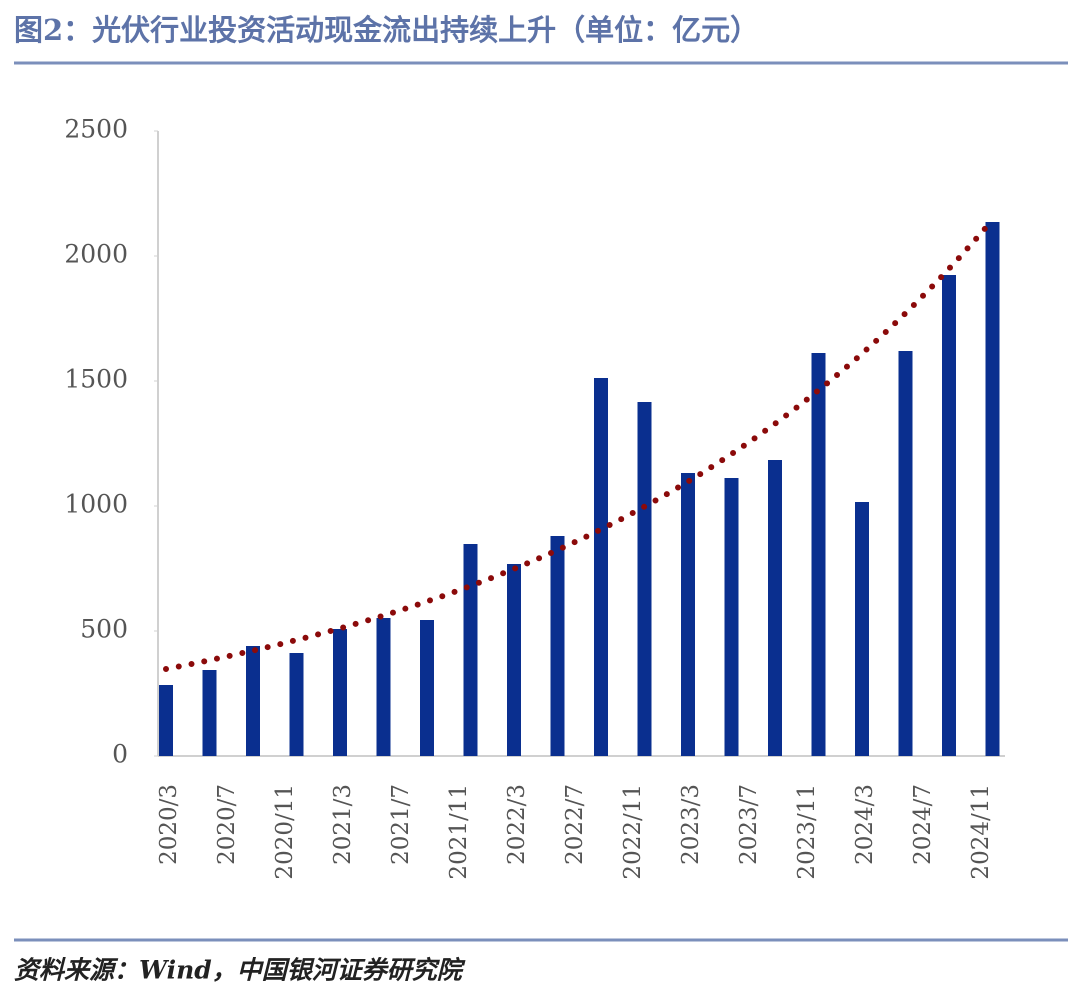  I want to click on x-tick-label: 2020/3, so click(169, 824).